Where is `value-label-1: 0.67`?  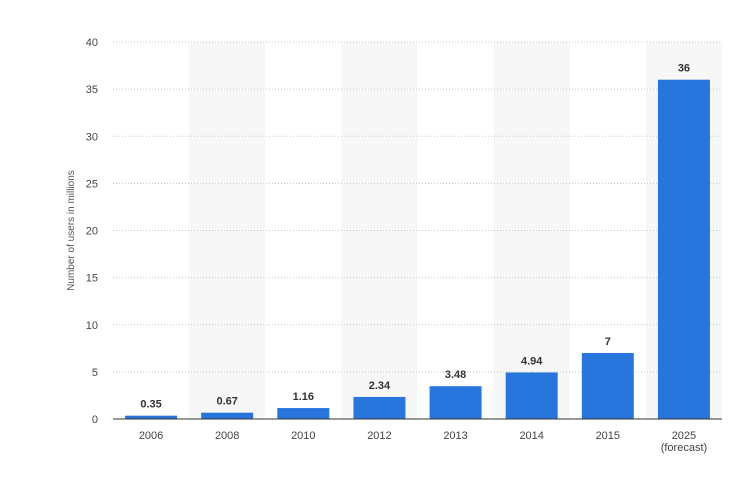
value-label-1: 0.67 is located at coordinates (226, 402).